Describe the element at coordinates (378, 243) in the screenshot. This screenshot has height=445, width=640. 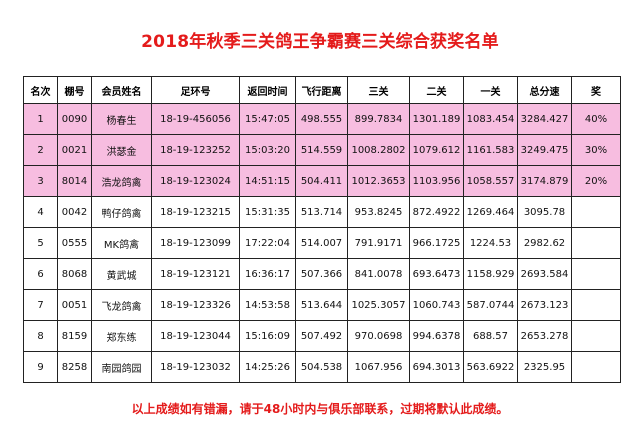
I see `cell-stage3: 791.9171` at that location.